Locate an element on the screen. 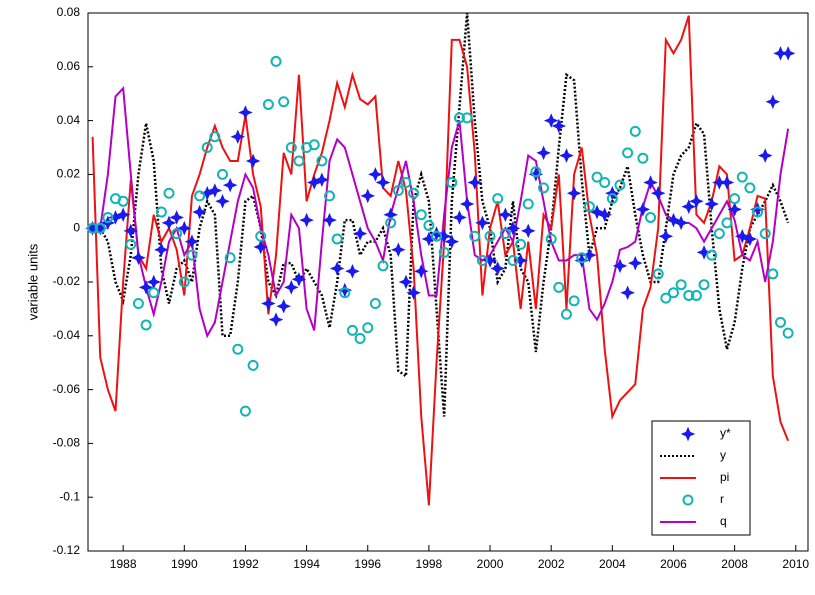  x-tick-label: 1998 is located at coordinates (429, 564).